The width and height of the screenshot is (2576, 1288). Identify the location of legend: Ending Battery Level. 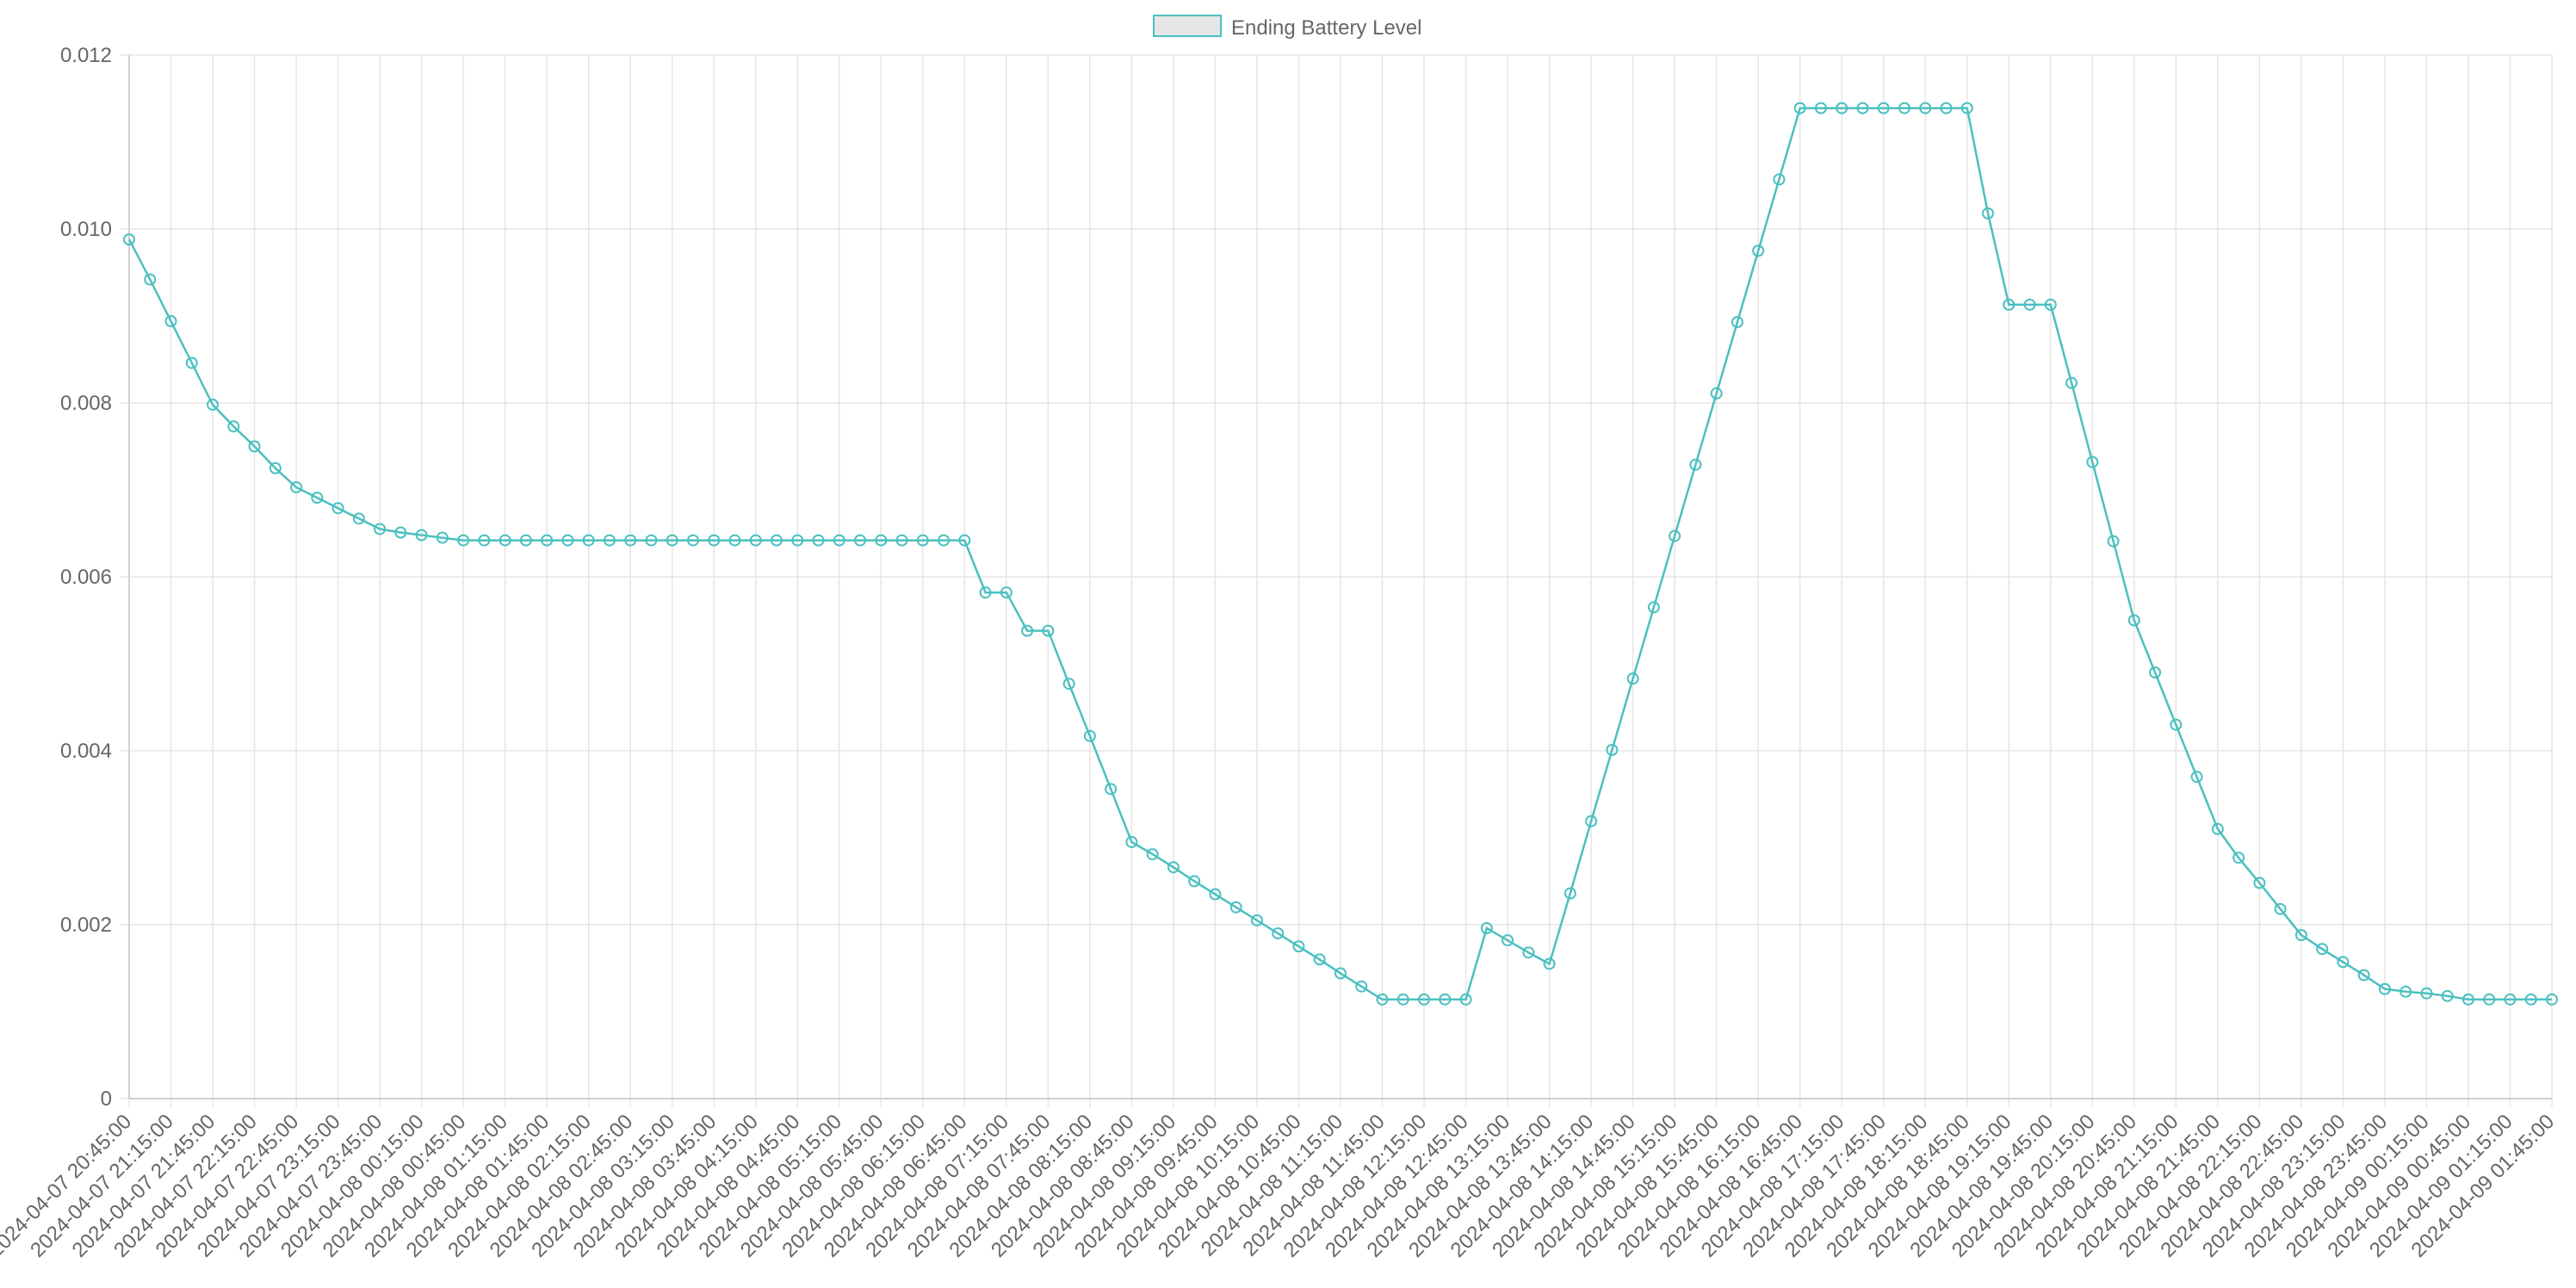
(1287, 27).